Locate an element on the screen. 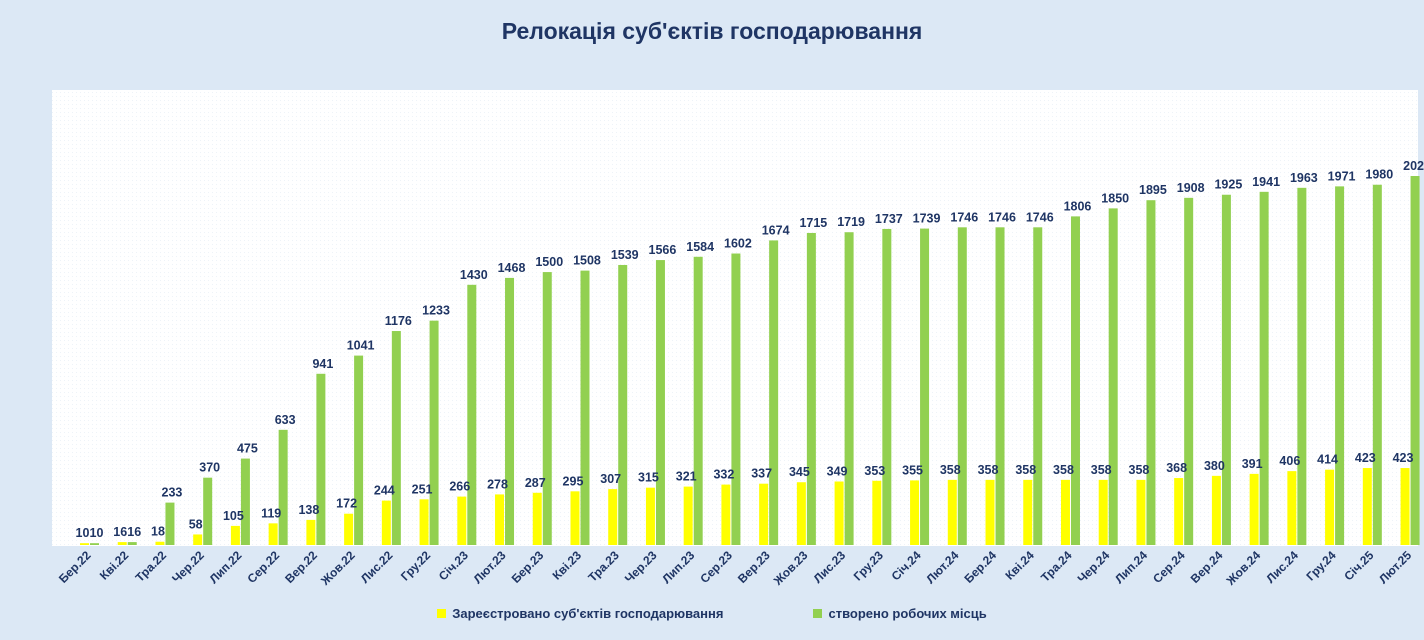  x-tick-label: Вер.23 is located at coordinates (754, 567).